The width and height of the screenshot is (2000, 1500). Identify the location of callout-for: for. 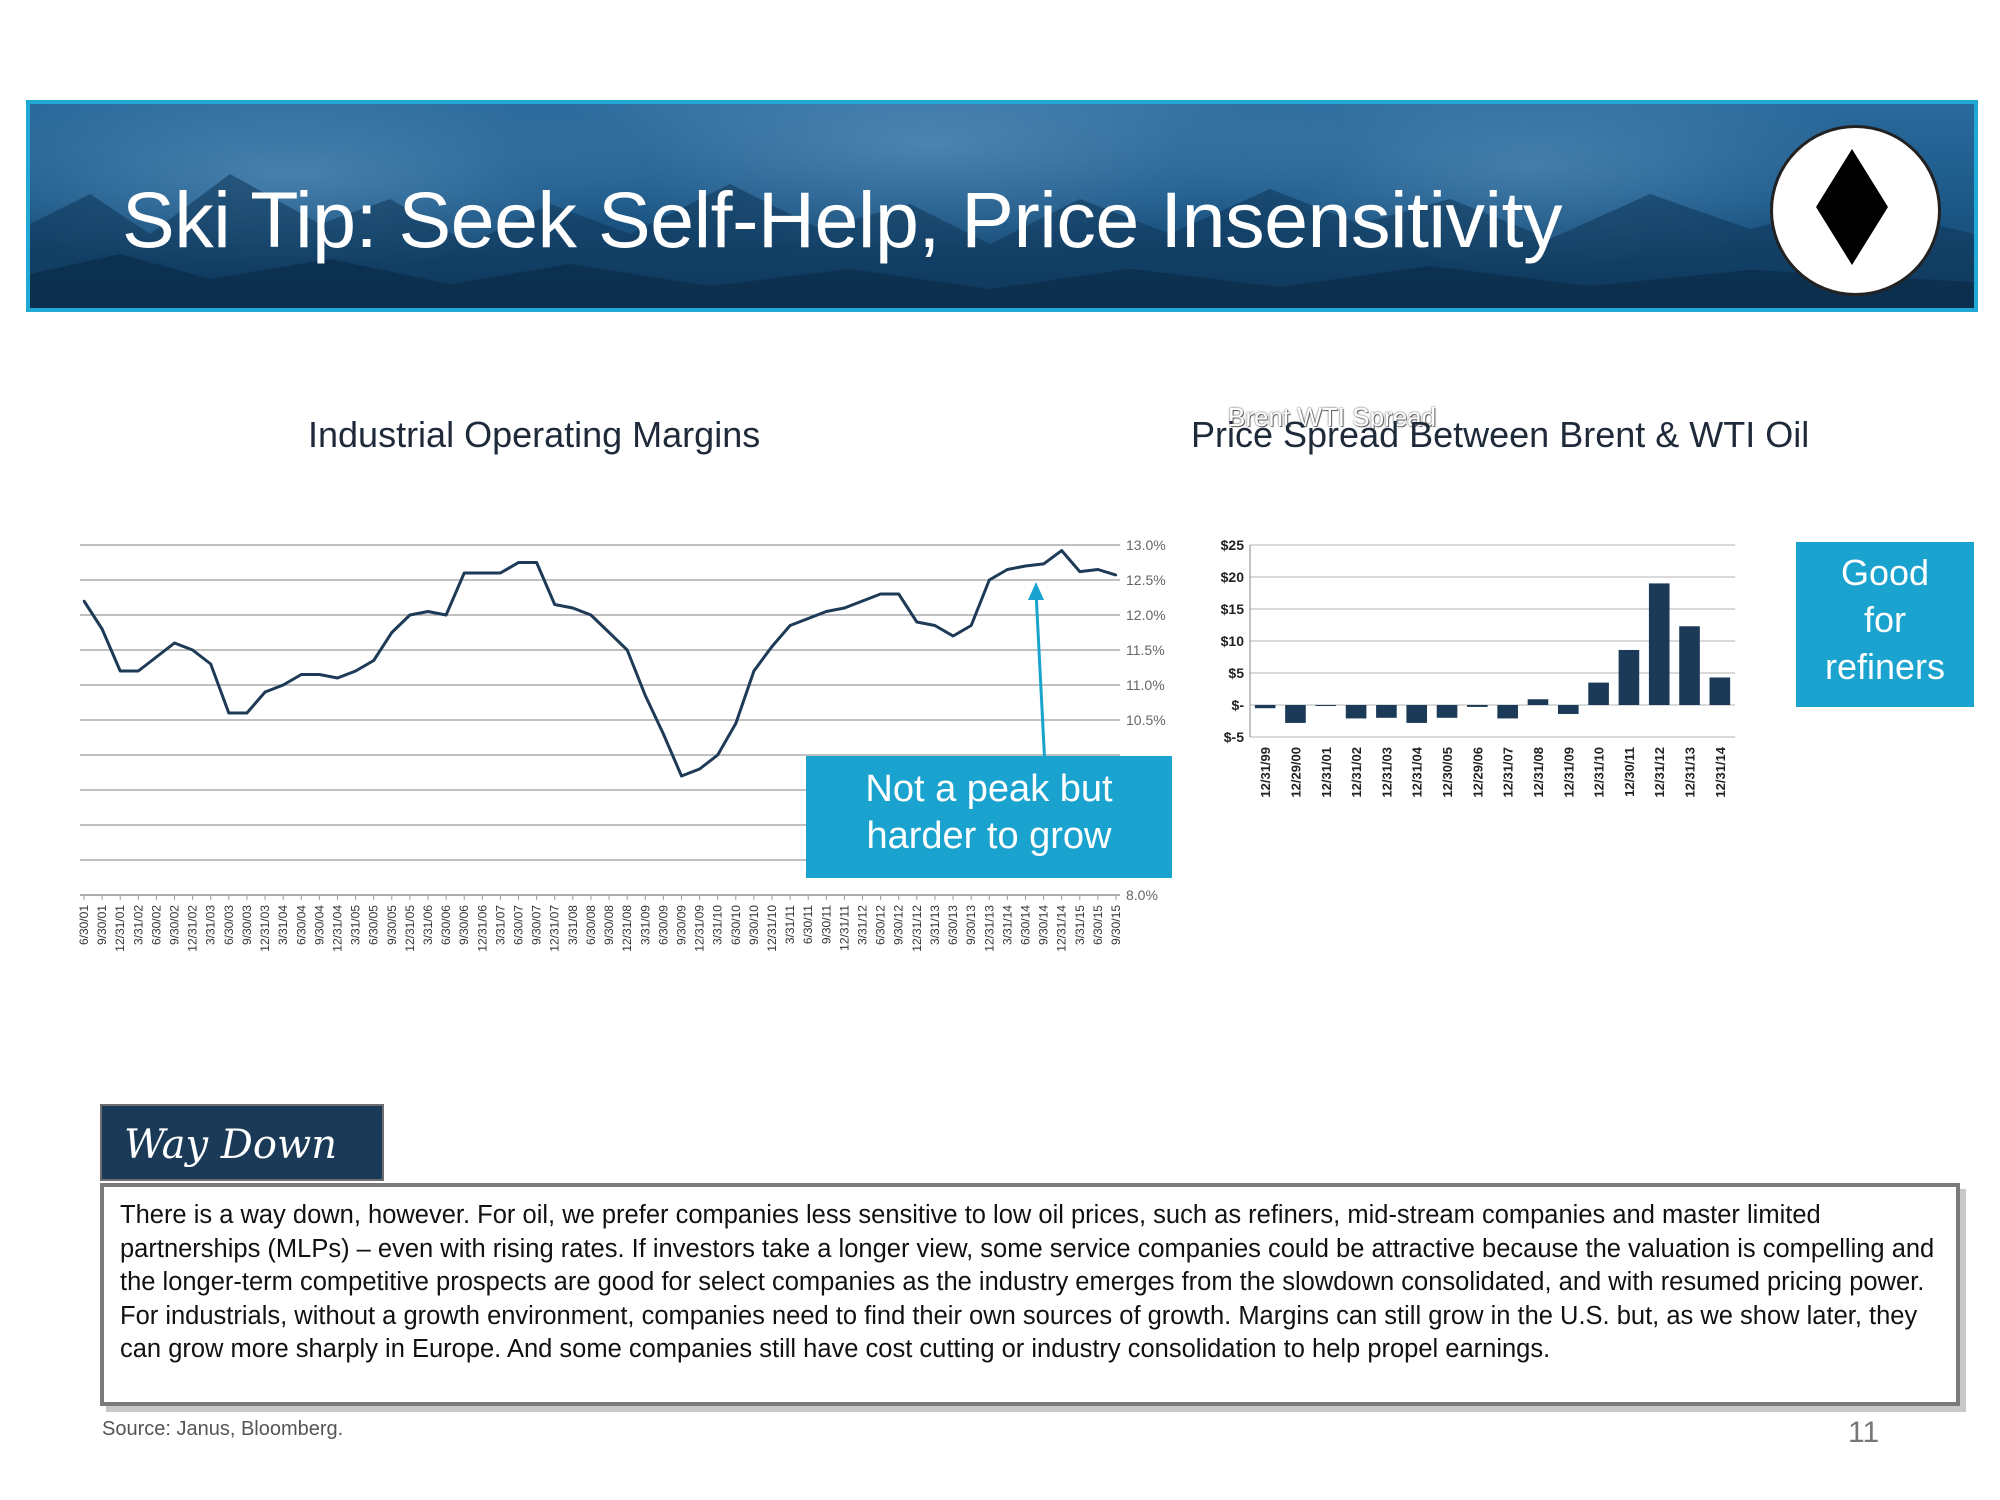
(1884, 619).